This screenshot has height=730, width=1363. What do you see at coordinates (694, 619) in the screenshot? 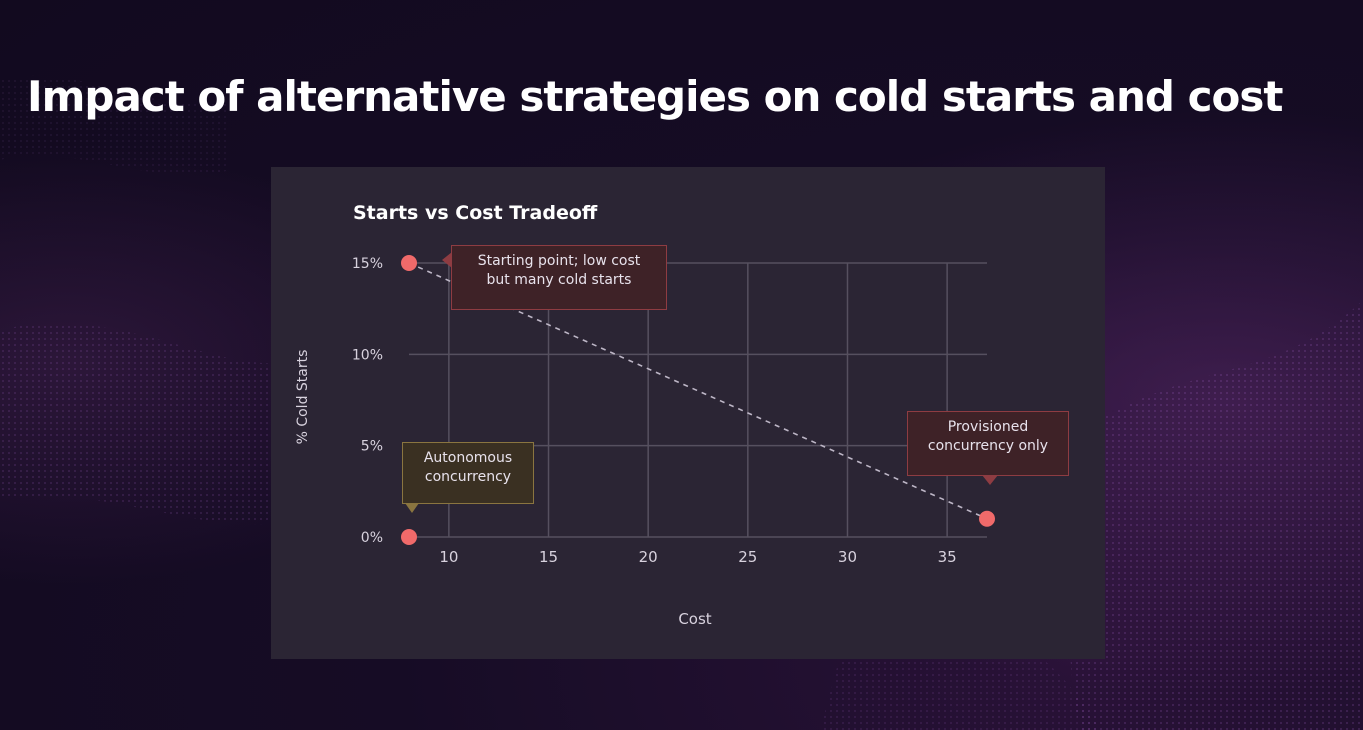
I see `x-axis-label: Cost` at bounding box center [694, 619].